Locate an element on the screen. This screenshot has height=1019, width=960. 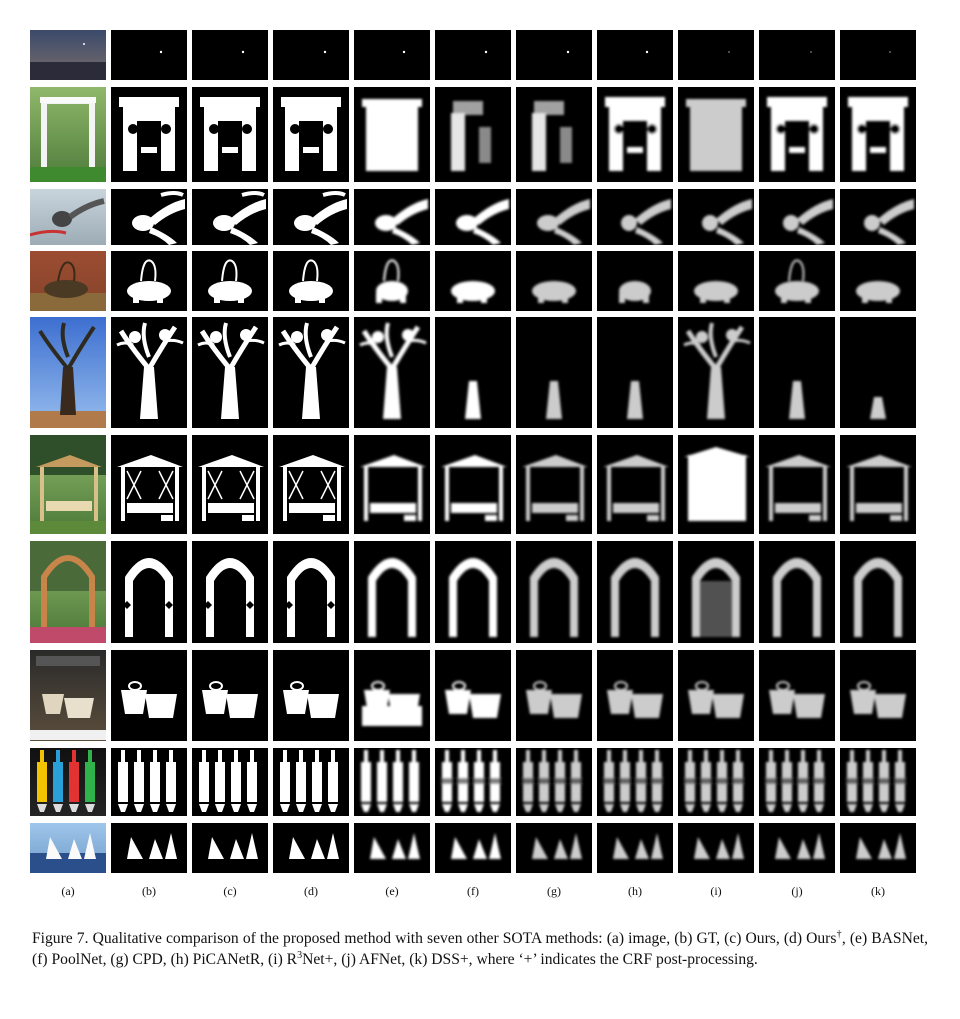
caption-superscript: 3 is located at coordinates (300, 955).